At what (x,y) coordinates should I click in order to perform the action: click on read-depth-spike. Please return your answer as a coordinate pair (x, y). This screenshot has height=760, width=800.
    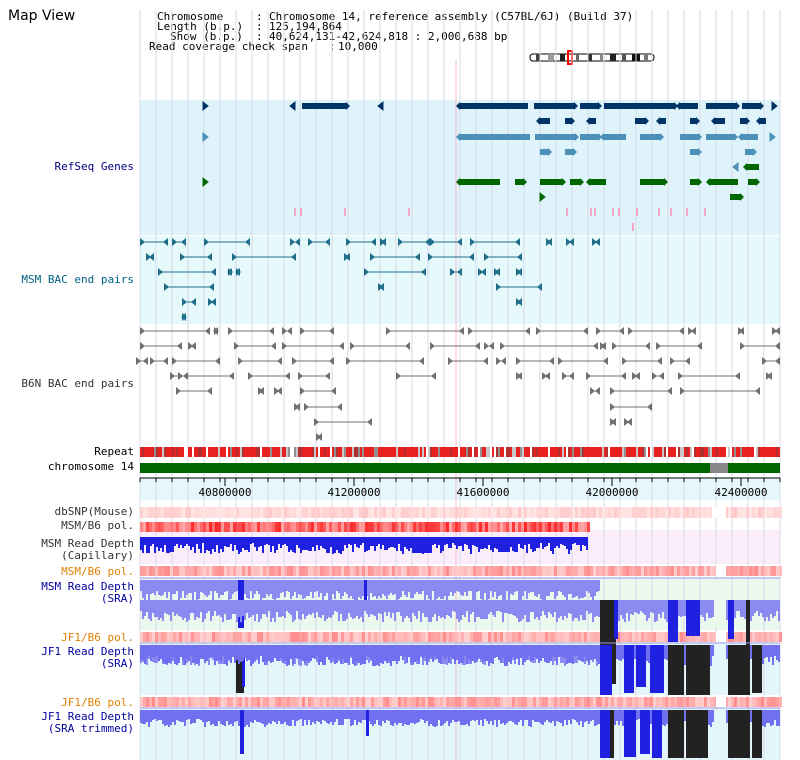
    Looking at the image, I should click on (757, 669).